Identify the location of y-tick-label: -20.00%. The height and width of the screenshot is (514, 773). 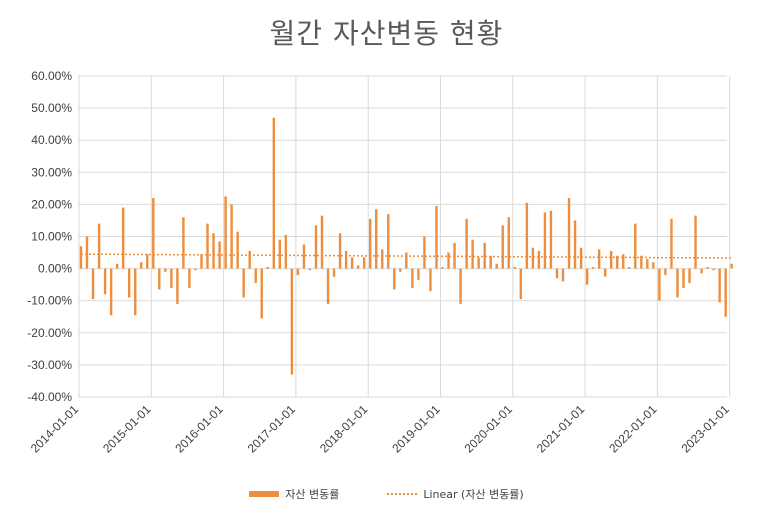
(49, 333).